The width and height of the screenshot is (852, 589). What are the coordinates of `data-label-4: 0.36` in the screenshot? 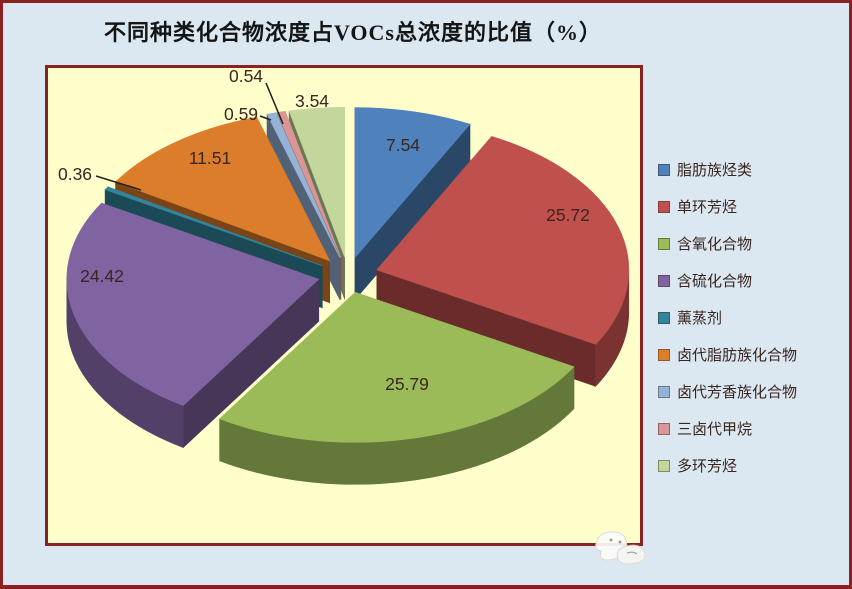 It's located at (75, 174).